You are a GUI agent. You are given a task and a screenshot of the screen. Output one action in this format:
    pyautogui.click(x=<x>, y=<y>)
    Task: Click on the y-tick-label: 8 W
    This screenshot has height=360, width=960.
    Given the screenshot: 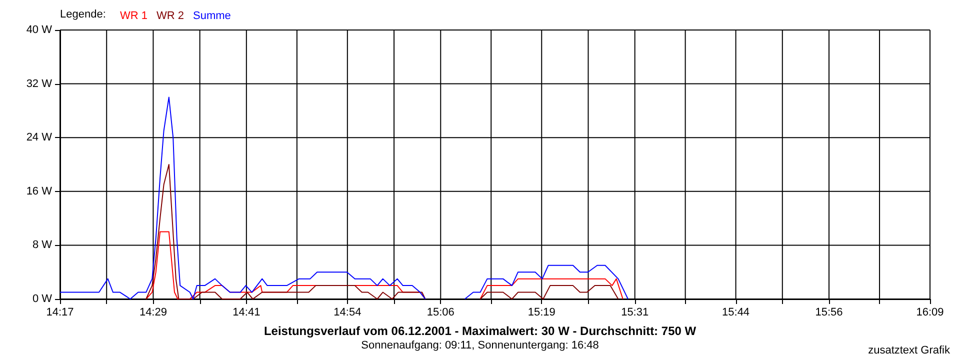 What is the action you would take?
    pyautogui.click(x=42, y=245)
    